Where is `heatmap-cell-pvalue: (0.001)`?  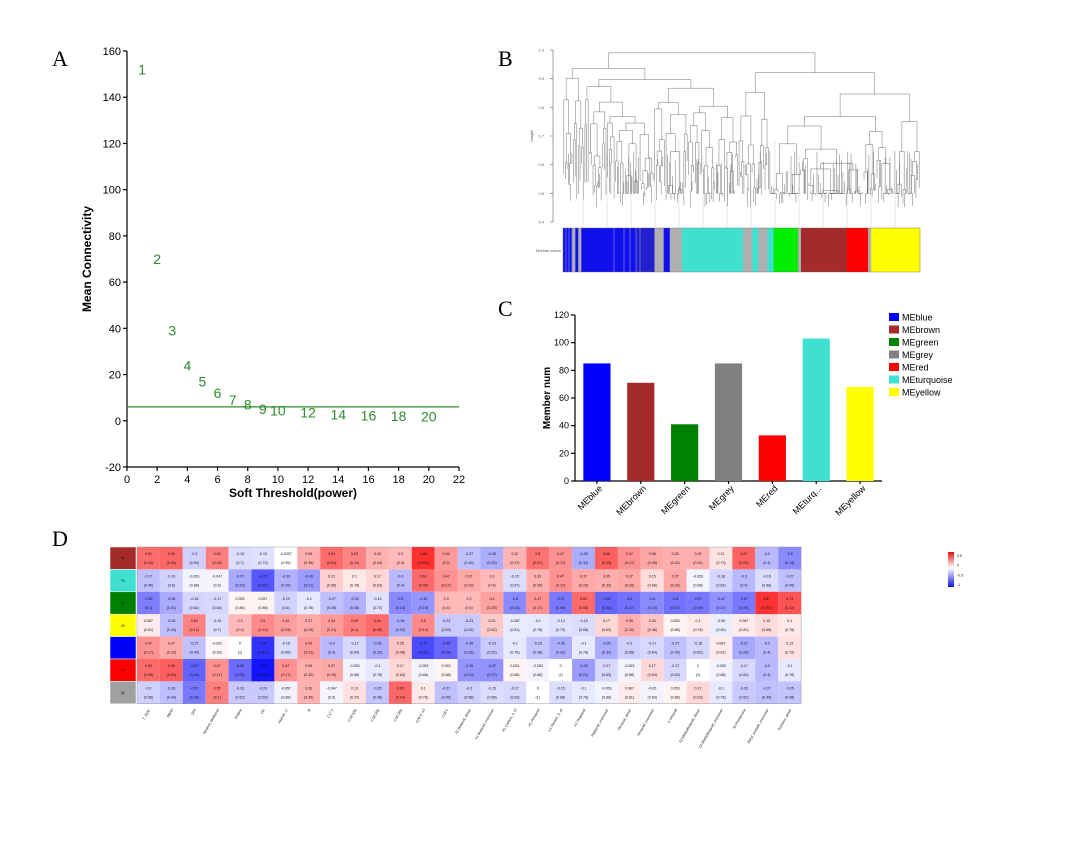 heatmap-cell-pvalue: (0.001) is located at coordinates (262, 653).